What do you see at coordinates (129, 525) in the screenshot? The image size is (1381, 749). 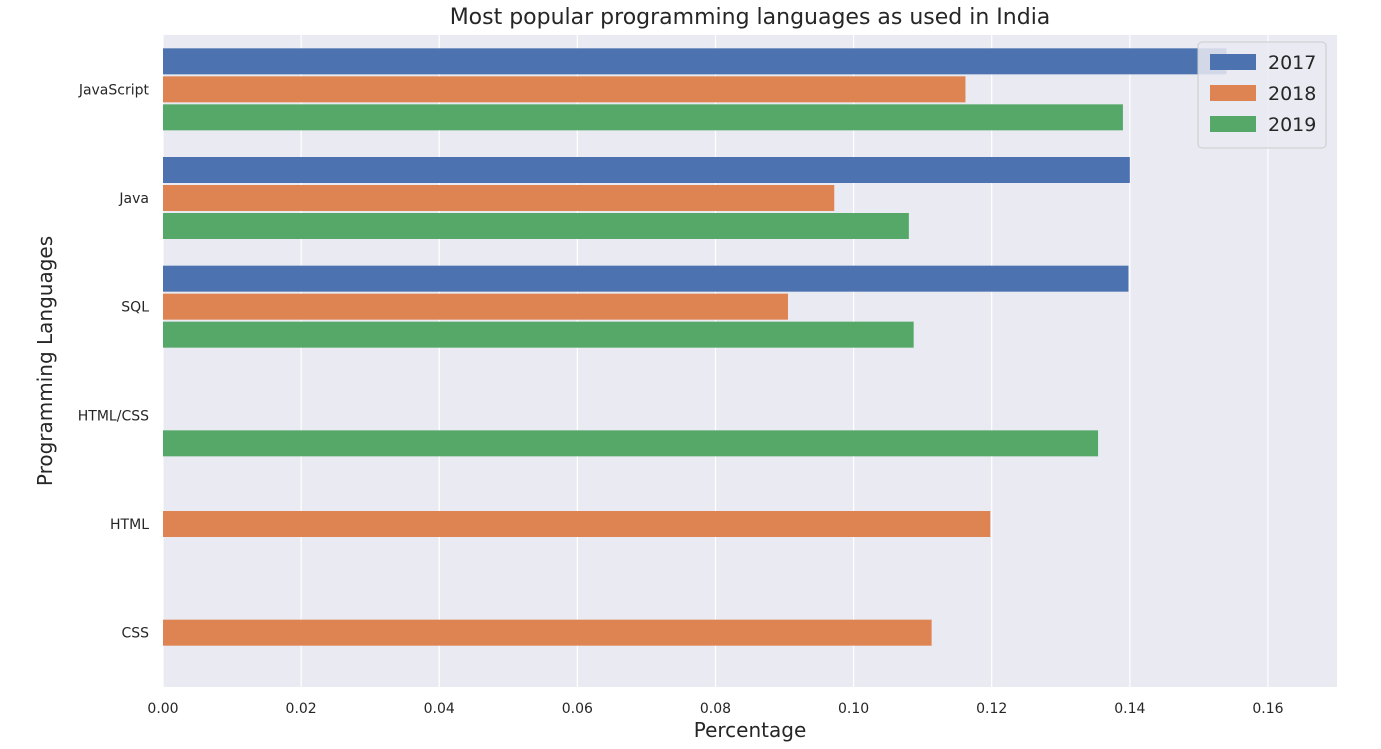 I see `y-tick-label: HTML` at bounding box center [129, 525].